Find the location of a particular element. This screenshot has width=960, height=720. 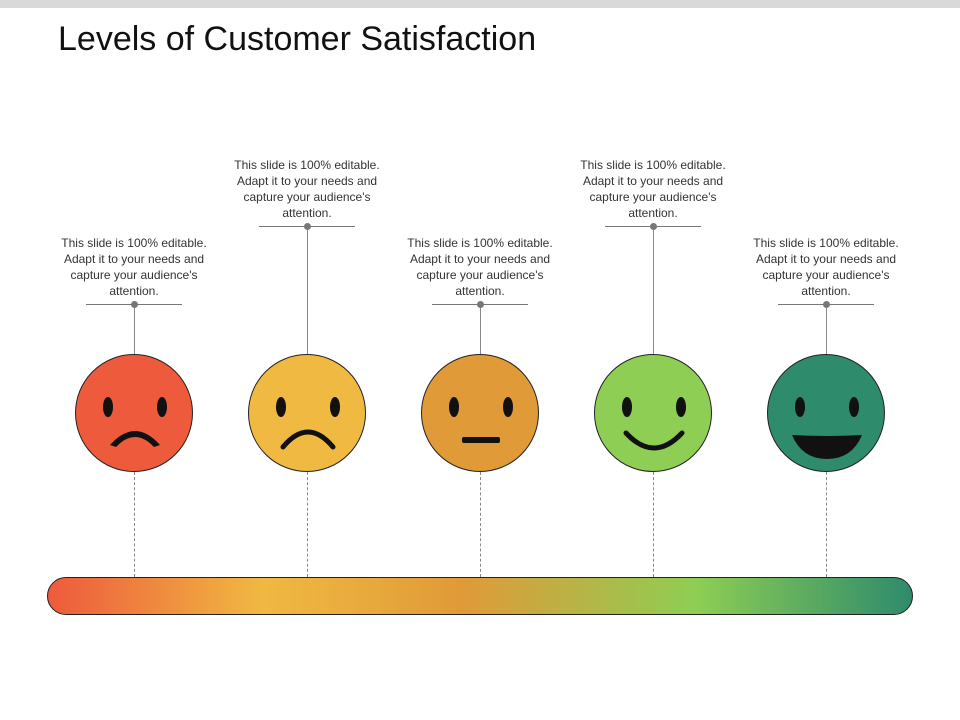

neutral-face-icon is located at coordinates (480, 413).